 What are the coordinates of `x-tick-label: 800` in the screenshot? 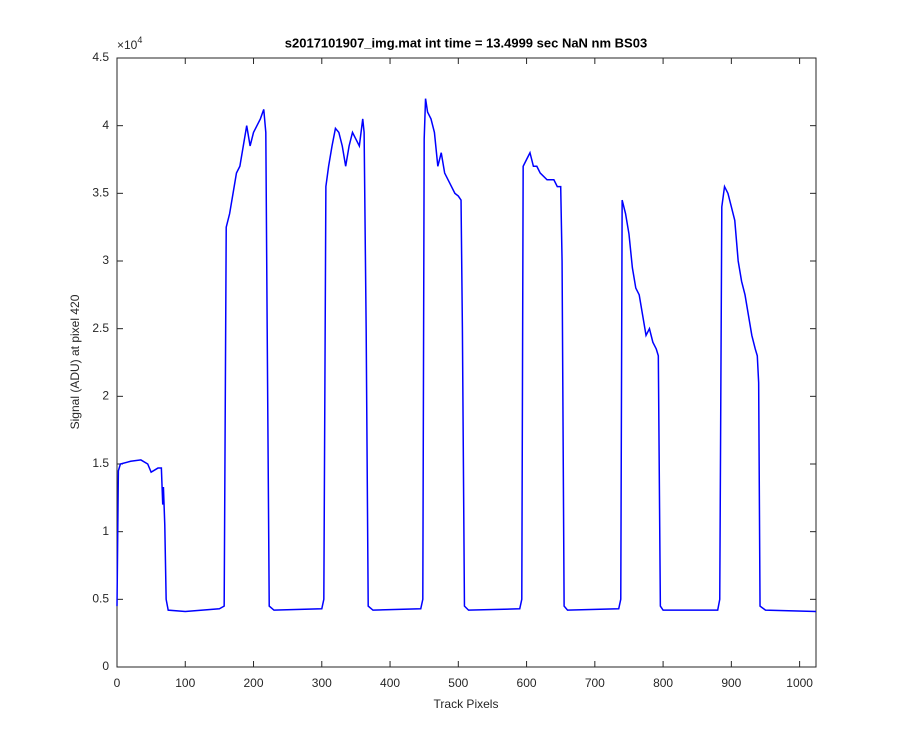 It's located at (663, 683).